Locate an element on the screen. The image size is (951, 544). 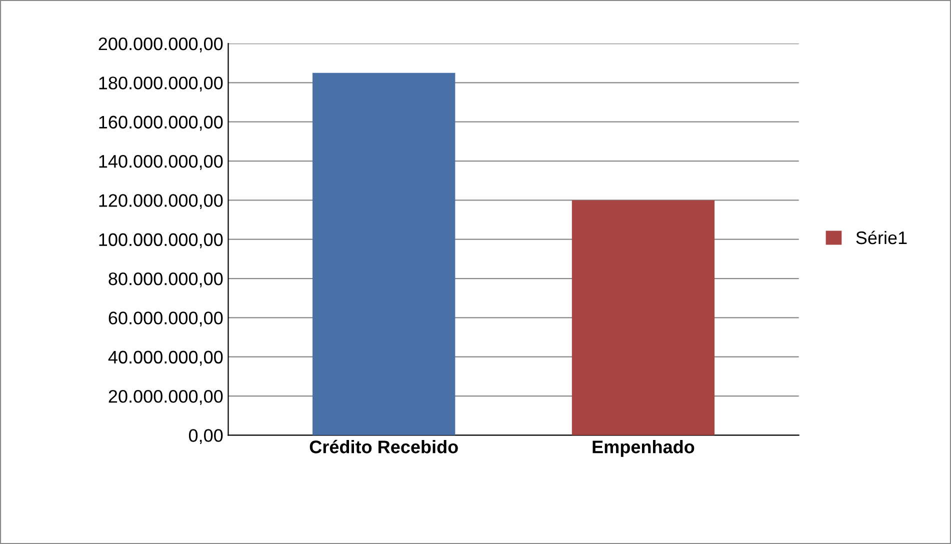
legend-label: Série1 is located at coordinates (881, 237).